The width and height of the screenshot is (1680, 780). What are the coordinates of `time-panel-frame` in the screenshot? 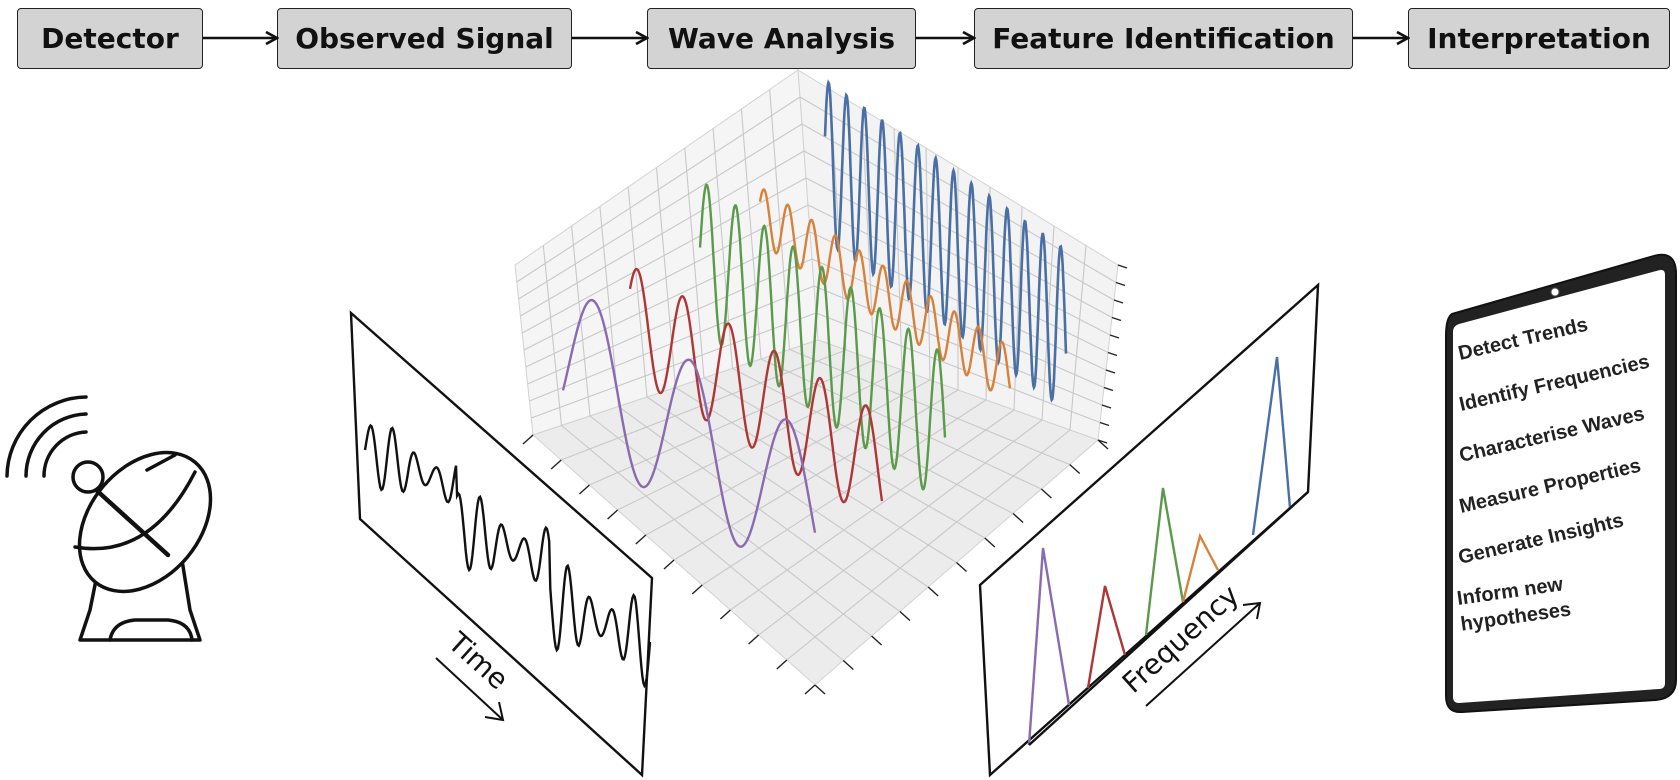 It's located at (501, 544).